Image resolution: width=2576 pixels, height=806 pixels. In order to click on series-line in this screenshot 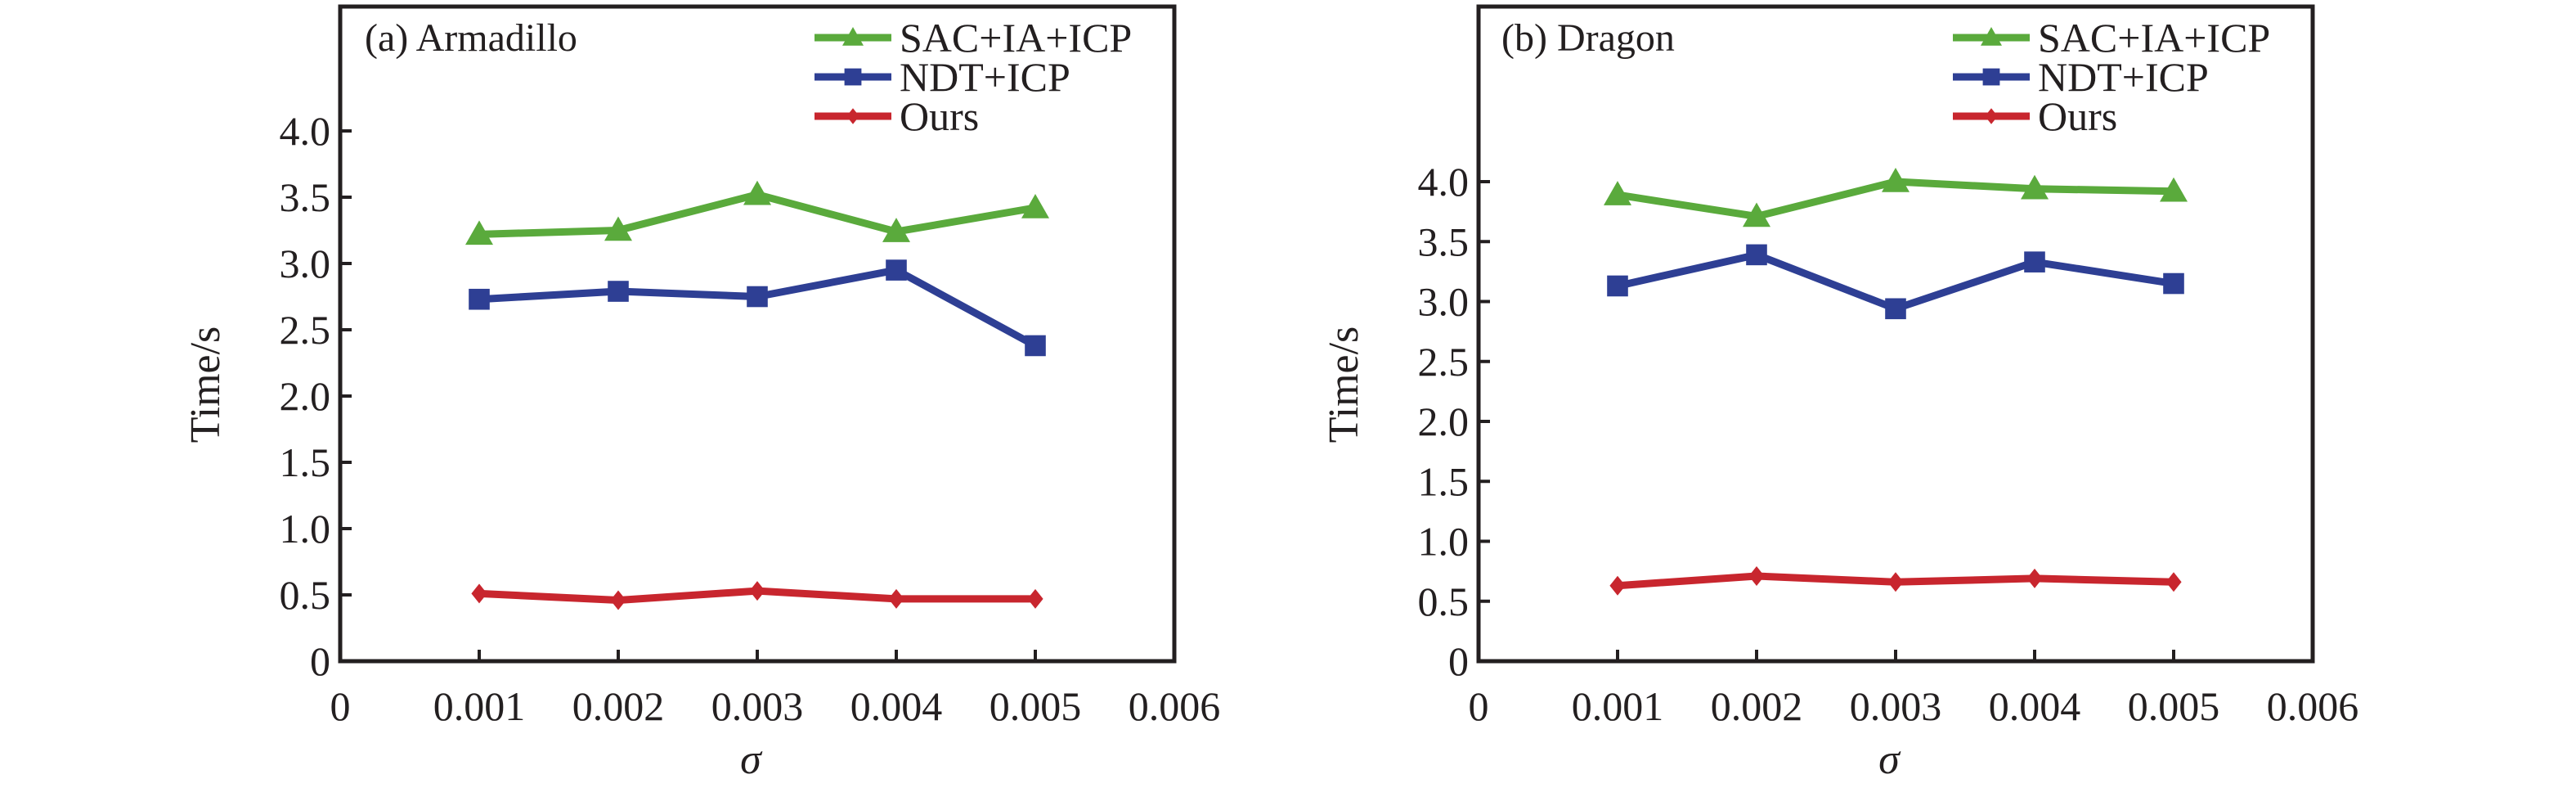, I will do `click(758, 307)`.